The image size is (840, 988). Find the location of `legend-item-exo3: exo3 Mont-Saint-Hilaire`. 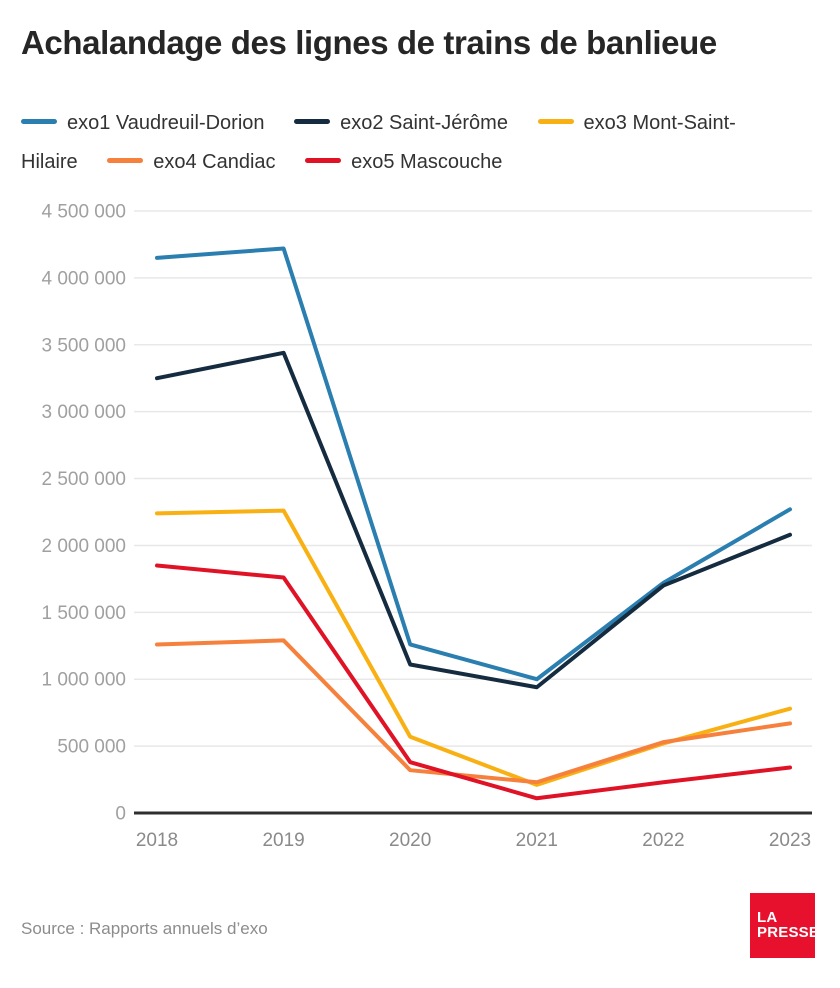

legend-item-exo3: exo3 Mont-Saint-Hilaire is located at coordinates (378, 142).